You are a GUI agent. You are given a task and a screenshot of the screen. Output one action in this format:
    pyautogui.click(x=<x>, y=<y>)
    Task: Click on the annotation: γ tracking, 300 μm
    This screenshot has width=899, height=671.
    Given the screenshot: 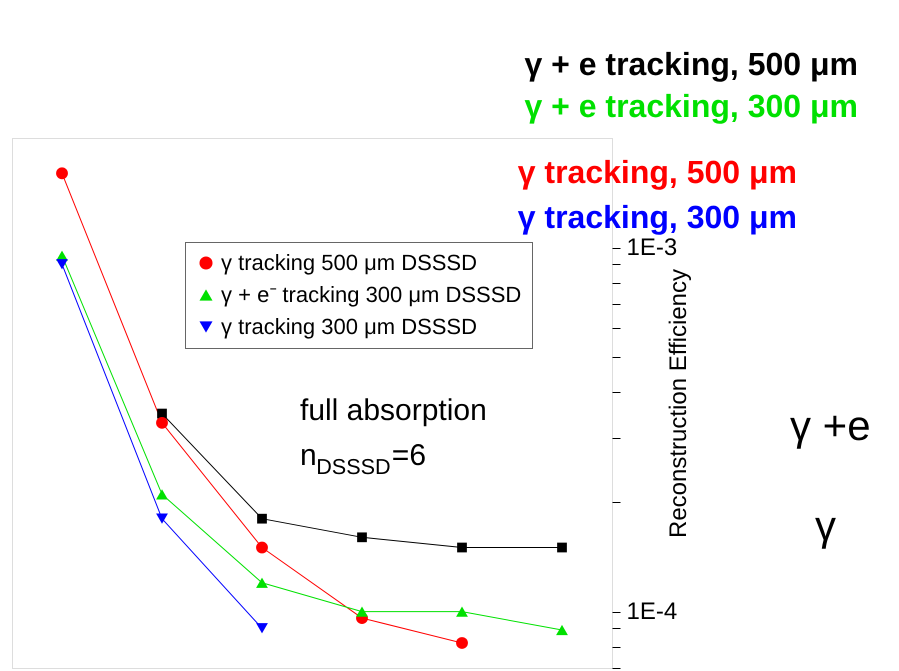 What is the action you would take?
    pyautogui.click(x=657, y=217)
    